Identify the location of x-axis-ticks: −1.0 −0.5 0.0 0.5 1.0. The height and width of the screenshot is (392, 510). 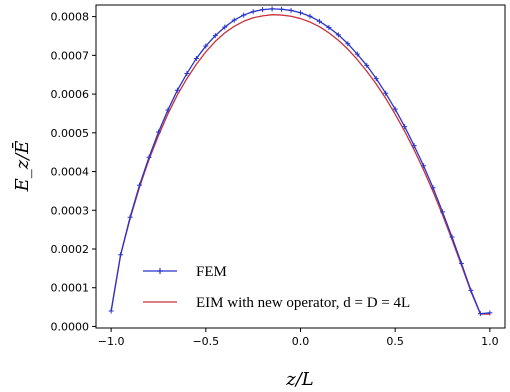
(298, 338).